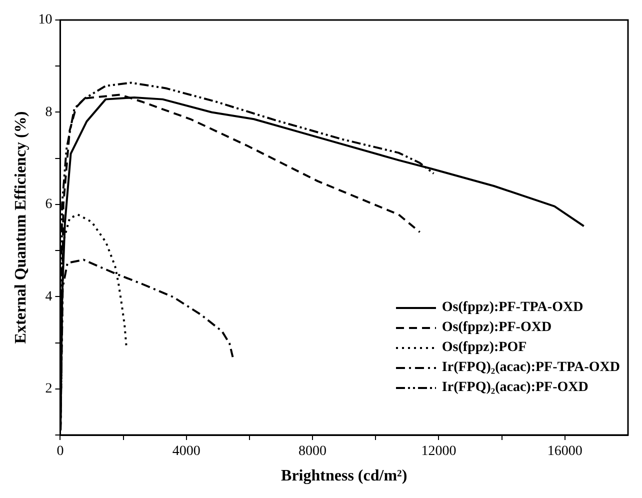 The width and height of the screenshot is (642, 498). I want to click on legend-label: Os(fppz):PF-OXD, so click(497, 328).